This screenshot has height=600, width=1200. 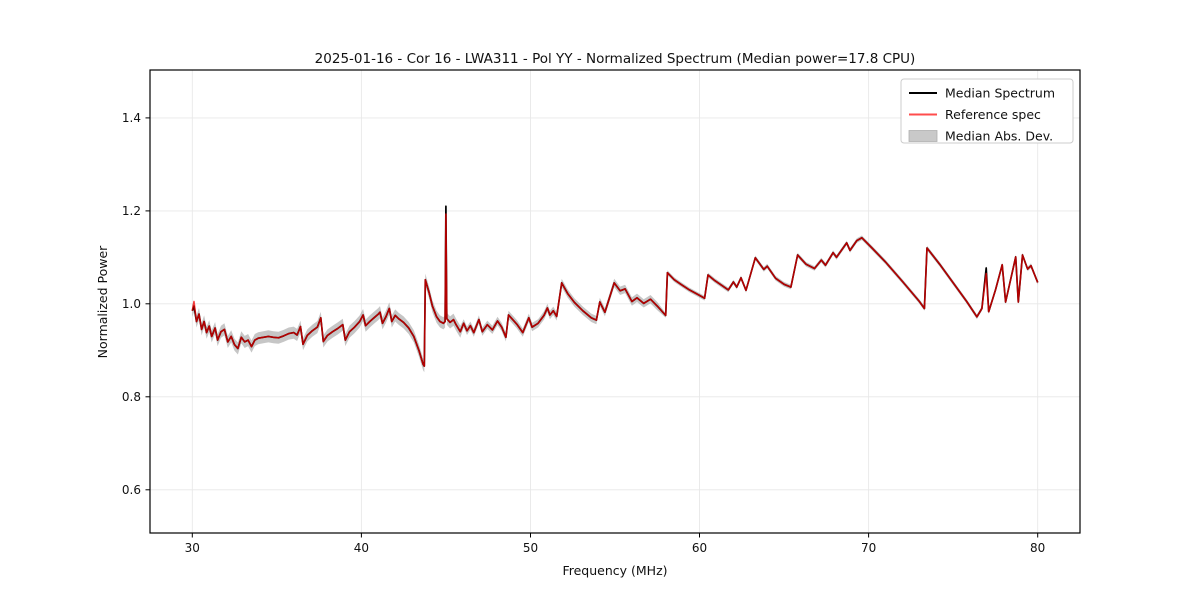 What do you see at coordinates (102, 302) in the screenshot?
I see `y-axis-label: Normalized Power` at bounding box center [102, 302].